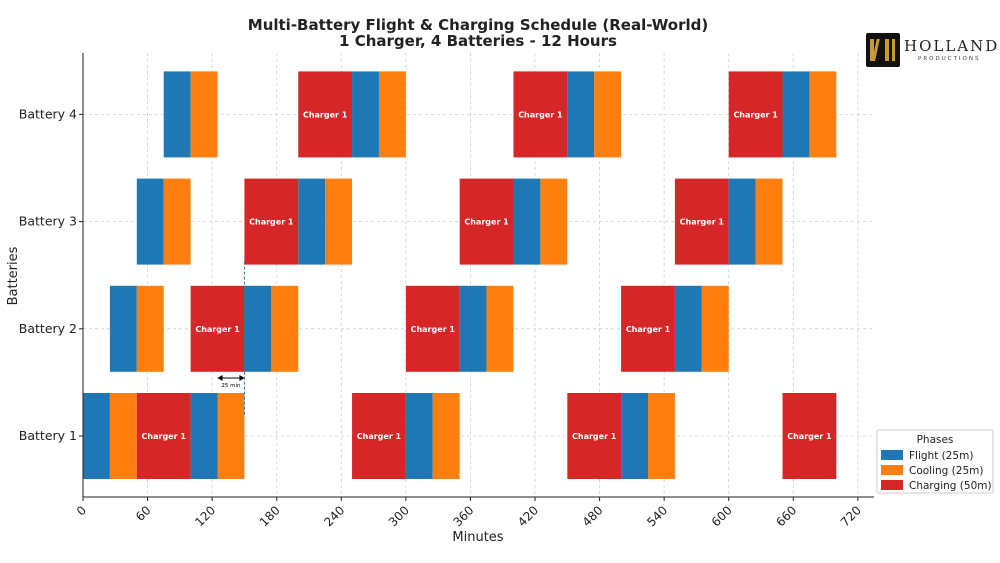  What do you see at coordinates (205, 516) in the screenshot?
I see `x-tick-label: 120` at bounding box center [205, 516].